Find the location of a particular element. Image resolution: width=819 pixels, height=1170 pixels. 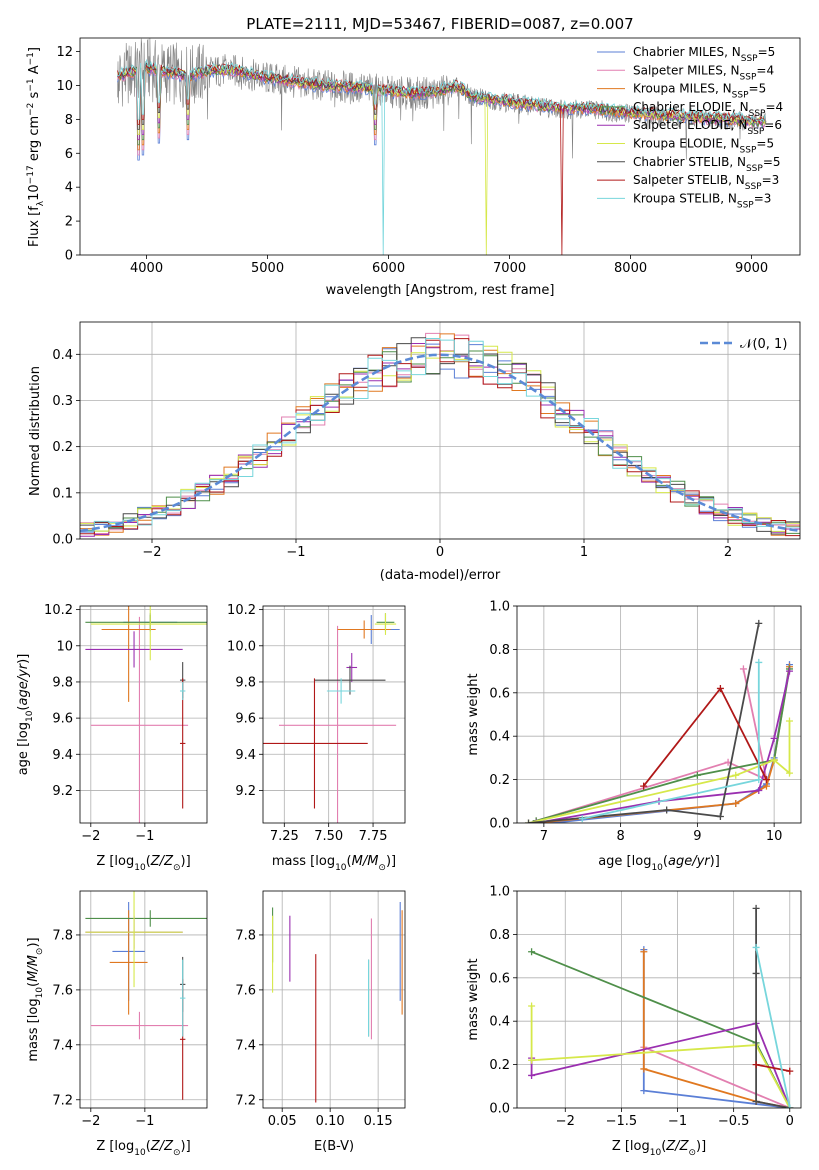

y-tick-label: 9.6 is located at coordinates (245, 719).